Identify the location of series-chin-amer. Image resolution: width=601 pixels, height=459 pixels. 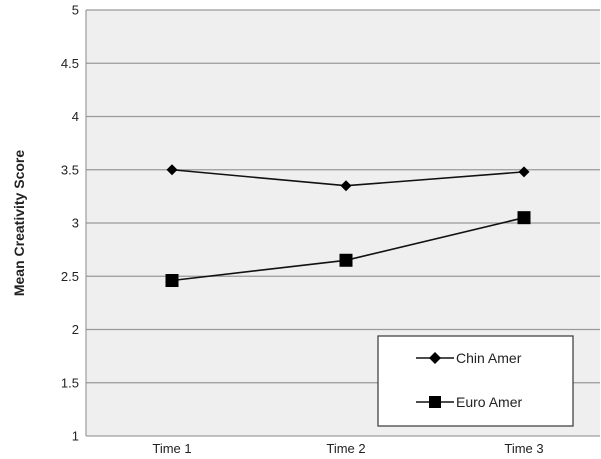
(348, 178).